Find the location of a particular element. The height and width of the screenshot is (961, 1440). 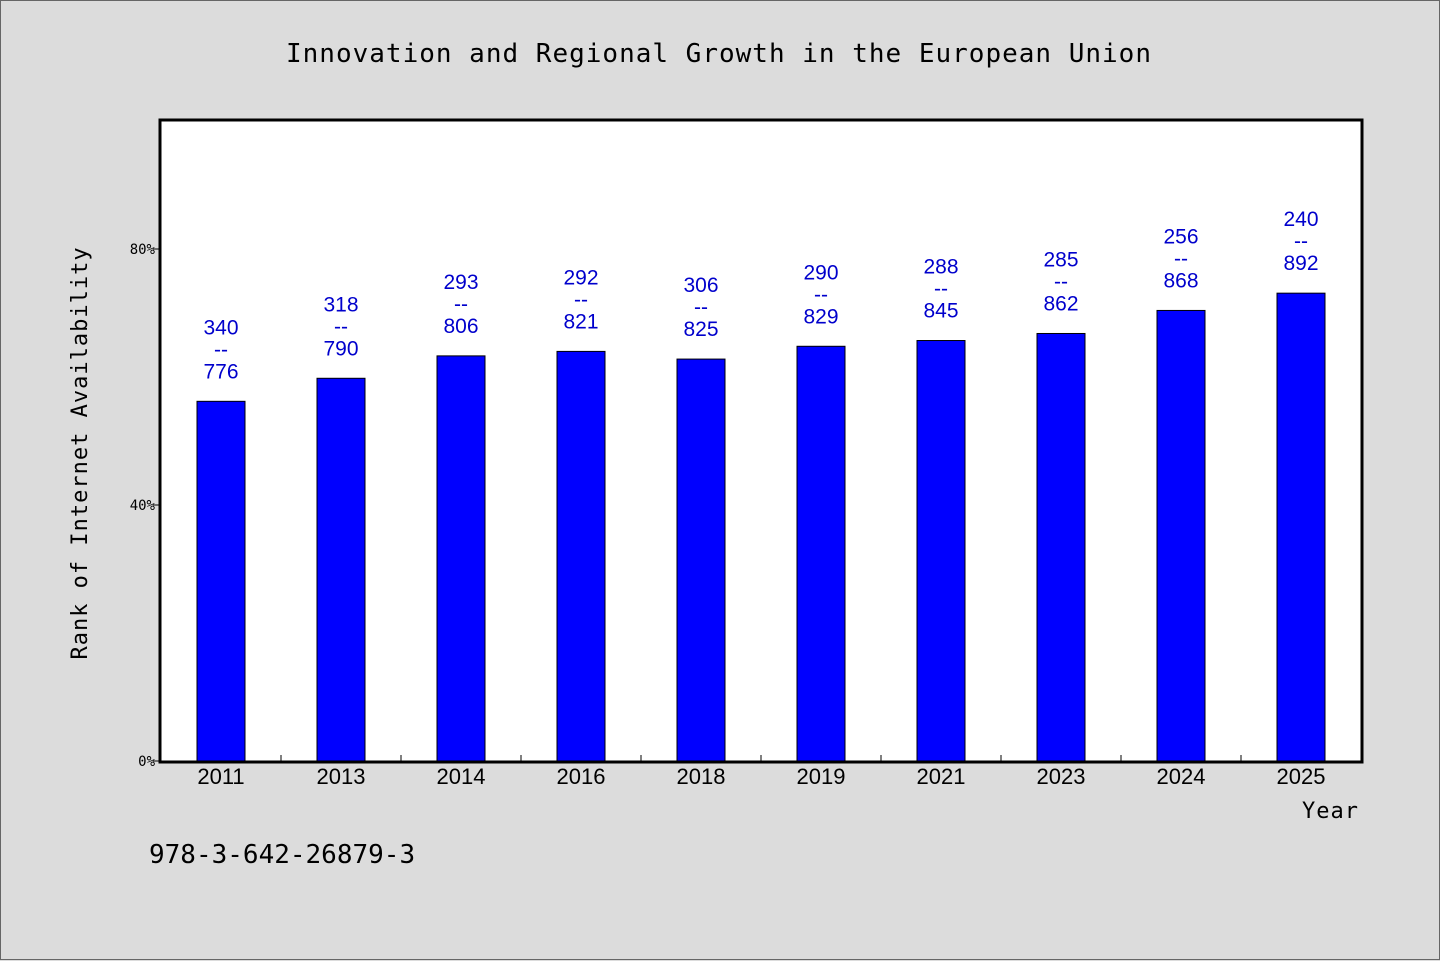

x-axis-title: Year is located at coordinates (1330, 811).